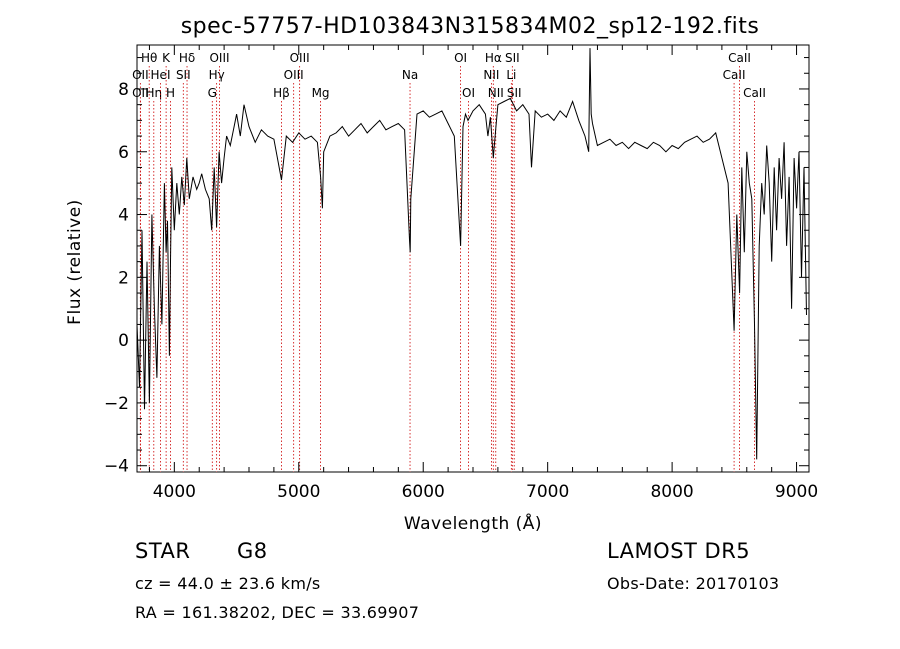 This screenshot has width=900, height=649. Describe the element at coordinates (423, 492) in the screenshot. I see `x-tick-label: 6000` at that location.